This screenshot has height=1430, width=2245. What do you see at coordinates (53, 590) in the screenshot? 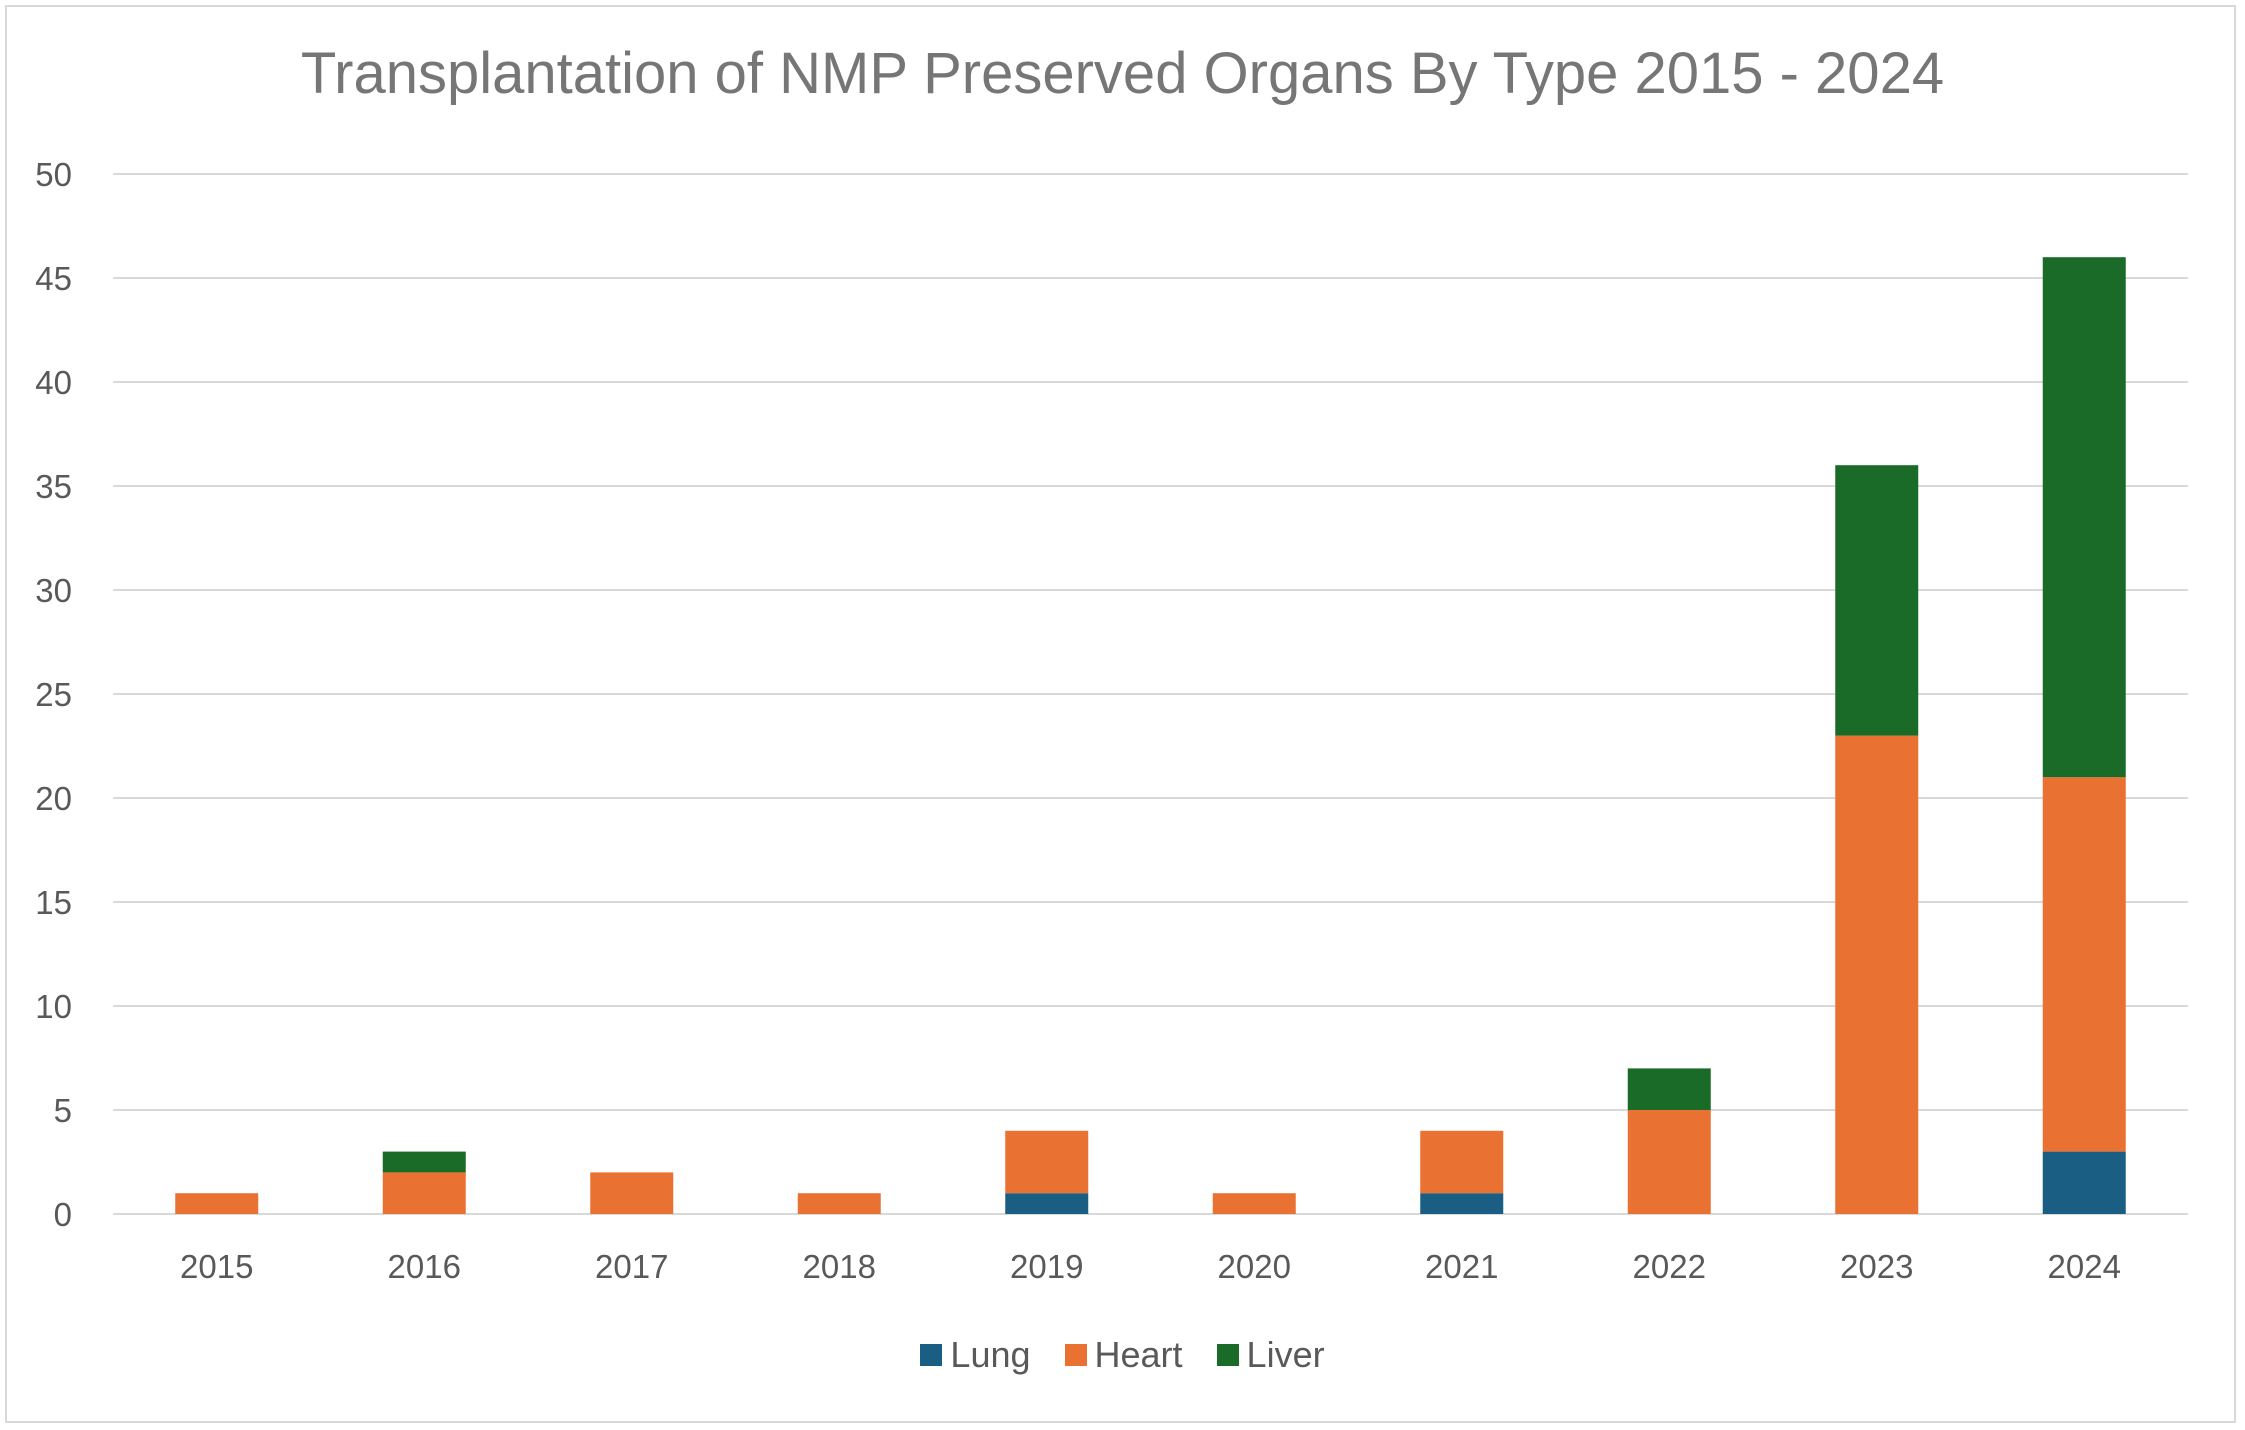
I see `y-tick-label: 30` at bounding box center [53, 590].